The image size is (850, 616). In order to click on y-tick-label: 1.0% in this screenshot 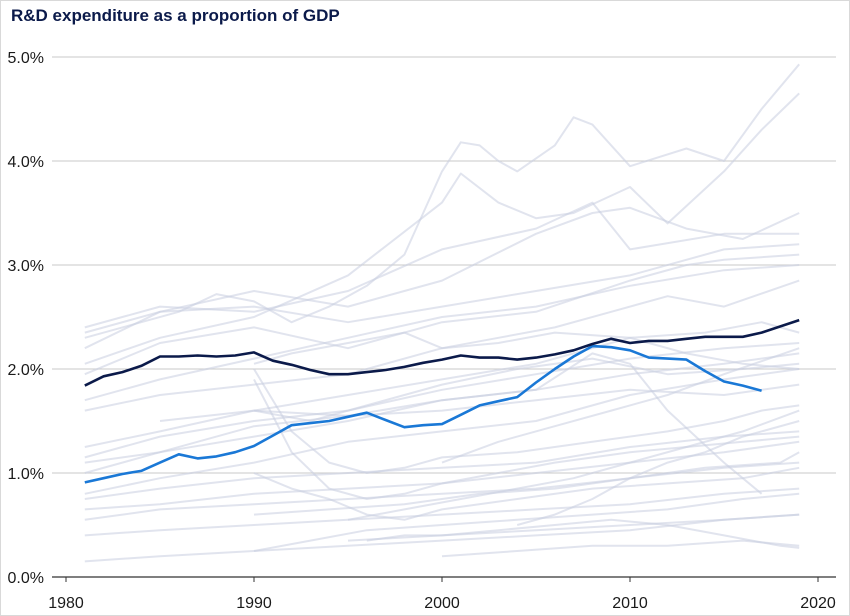, I will do `click(26, 474)`.